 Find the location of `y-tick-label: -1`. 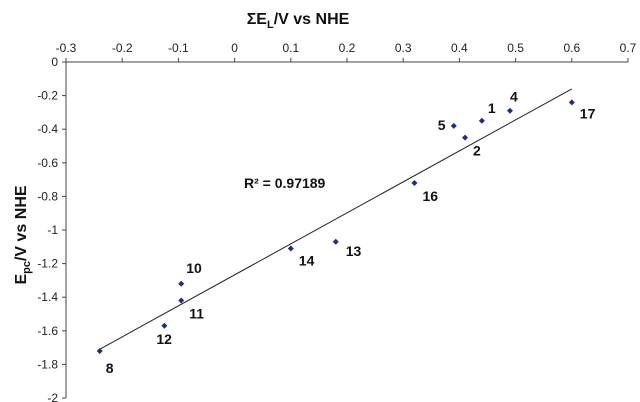

y-tick-label: -1 is located at coordinates (52, 230).